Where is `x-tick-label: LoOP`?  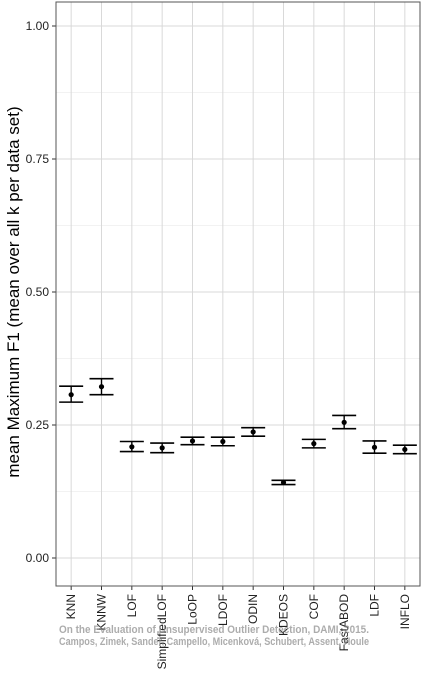 x-tick-label: LoOP is located at coordinates (193, 609).